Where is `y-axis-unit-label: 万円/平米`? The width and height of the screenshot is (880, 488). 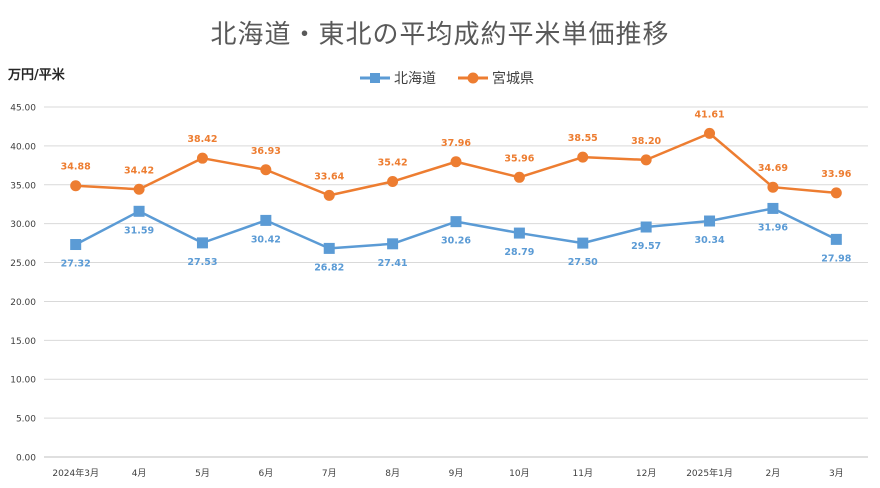
y-axis-unit-label: 万円/平米 is located at coordinates (36, 75).